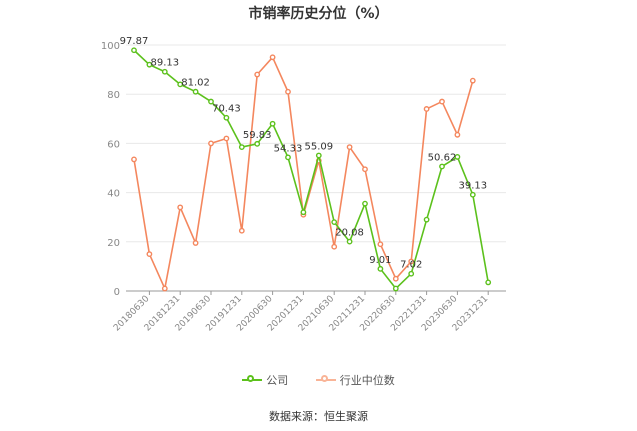  What do you see at coordinates (265, 380) in the screenshot?
I see `legend-item-company: 公司` at bounding box center [265, 380].